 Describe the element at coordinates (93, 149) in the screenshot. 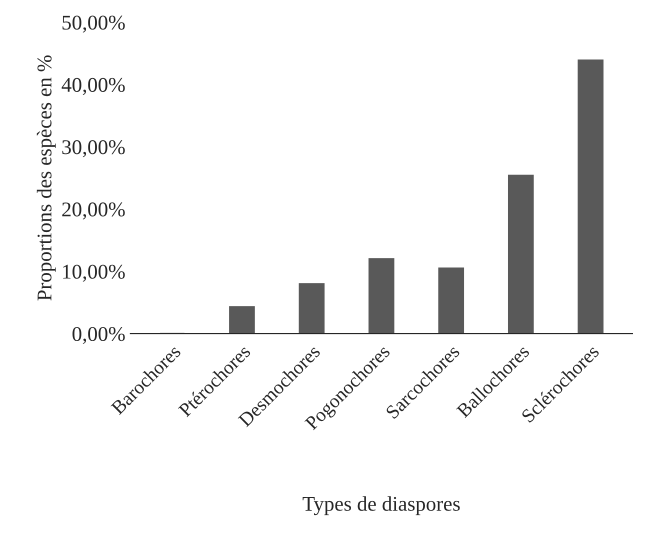

I see `y-tick-label: 30,00%` at that location.